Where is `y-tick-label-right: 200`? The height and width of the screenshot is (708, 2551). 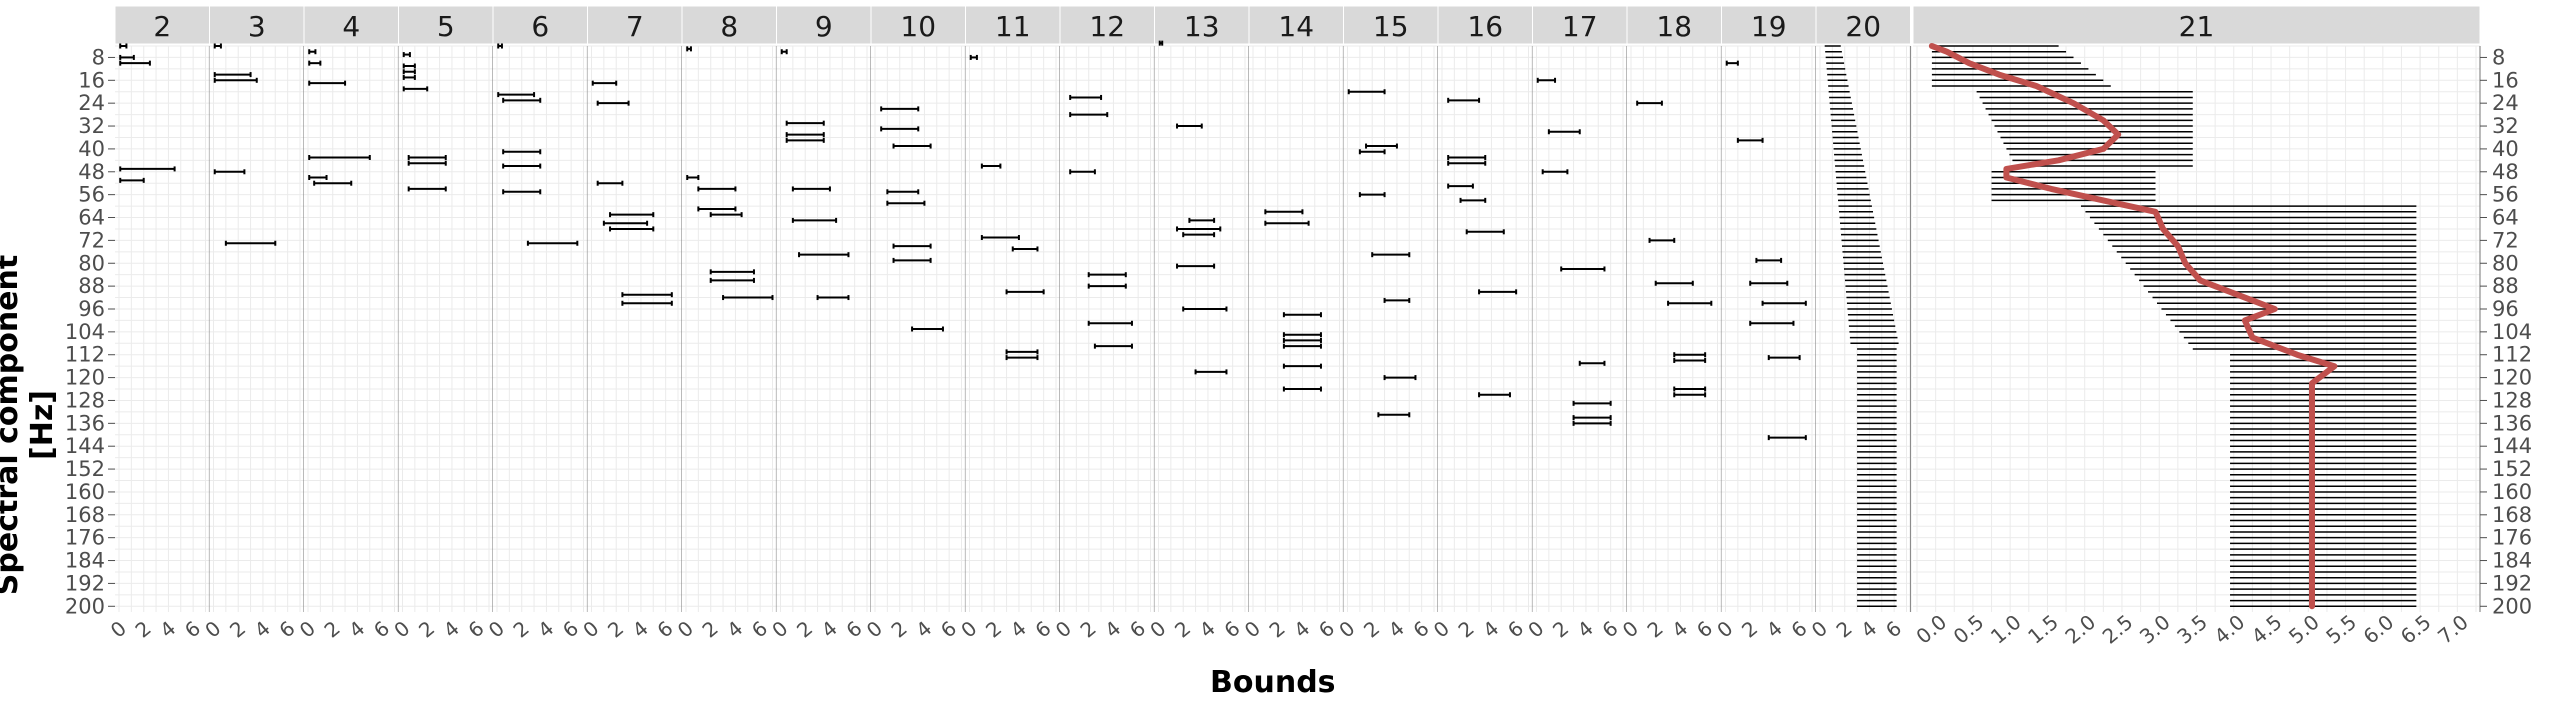
y-tick-label-right: 200 is located at coordinates (2512, 606).